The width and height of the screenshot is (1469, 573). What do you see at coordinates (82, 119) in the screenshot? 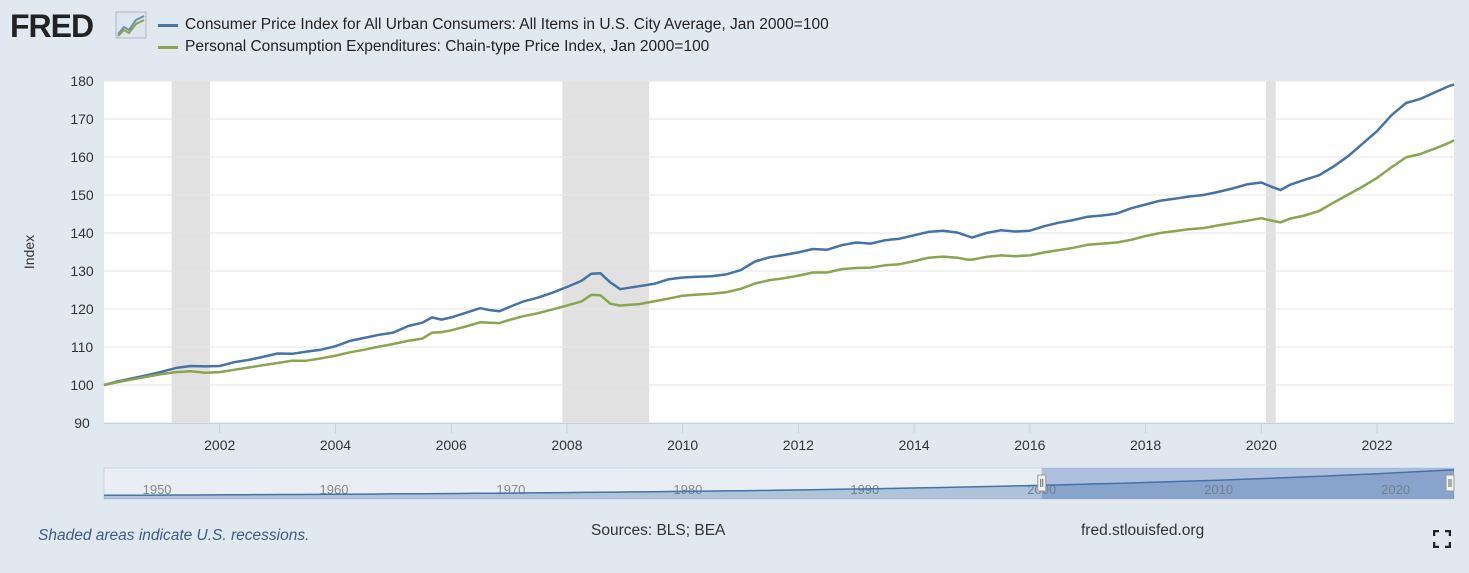
I see `y-tick-label: 170` at bounding box center [82, 119].